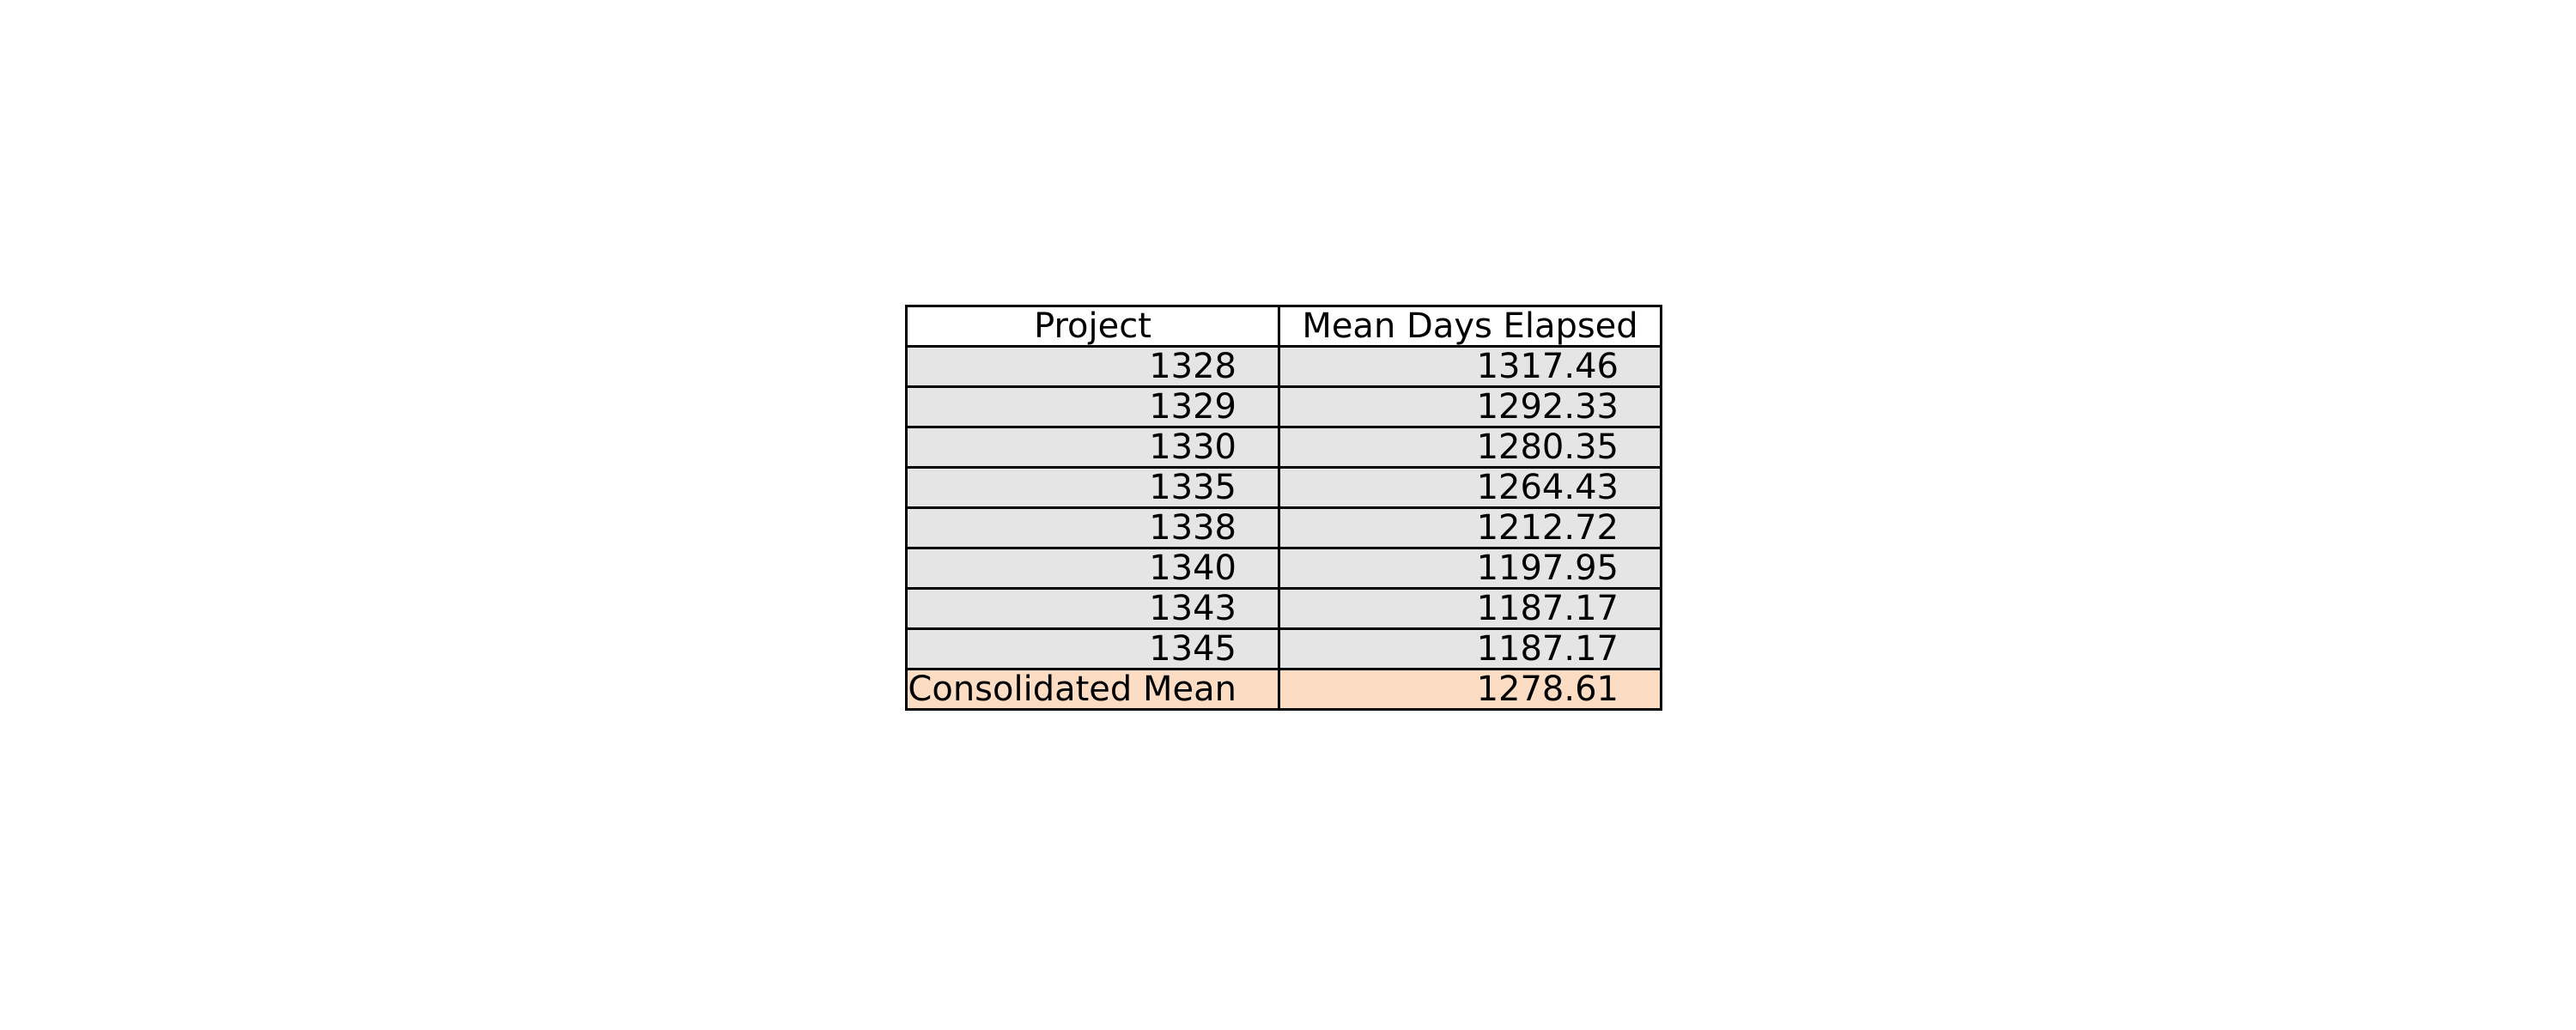 This screenshot has height=1030, width=2576. What do you see at coordinates (1470, 447) in the screenshot?
I see `mean-days-cell: 1280.35` at bounding box center [1470, 447].